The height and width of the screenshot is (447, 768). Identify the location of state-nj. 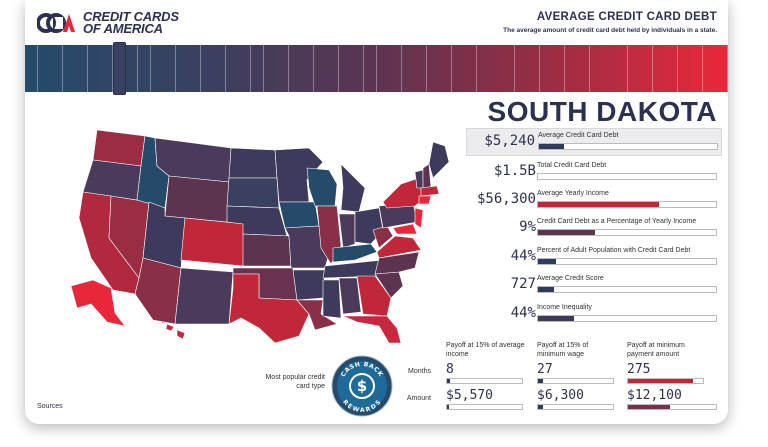
(419, 218).